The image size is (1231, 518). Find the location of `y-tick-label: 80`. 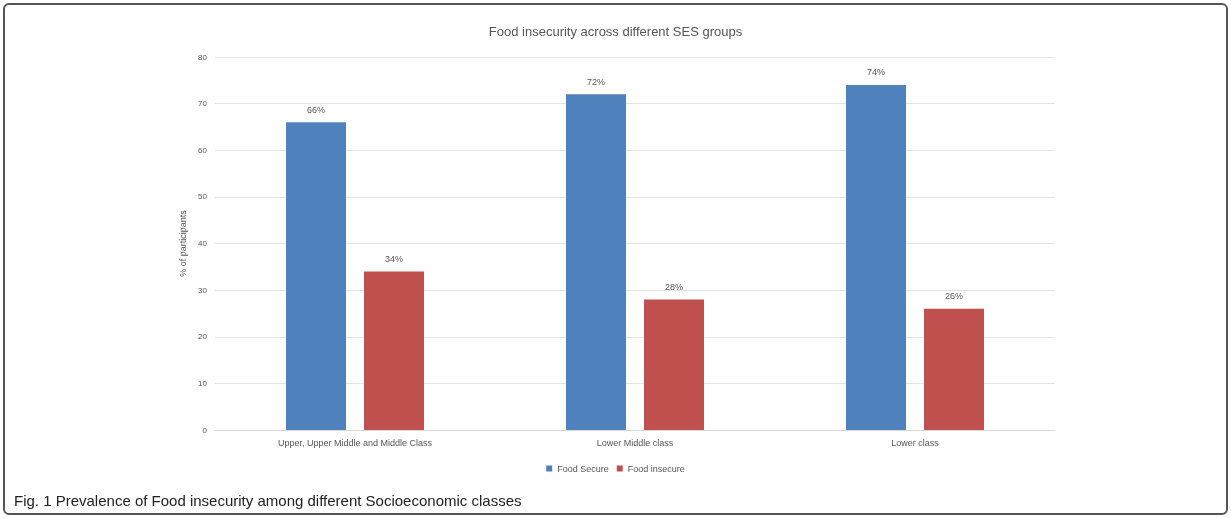

y-tick-label: 80 is located at coordinates (203, 57).